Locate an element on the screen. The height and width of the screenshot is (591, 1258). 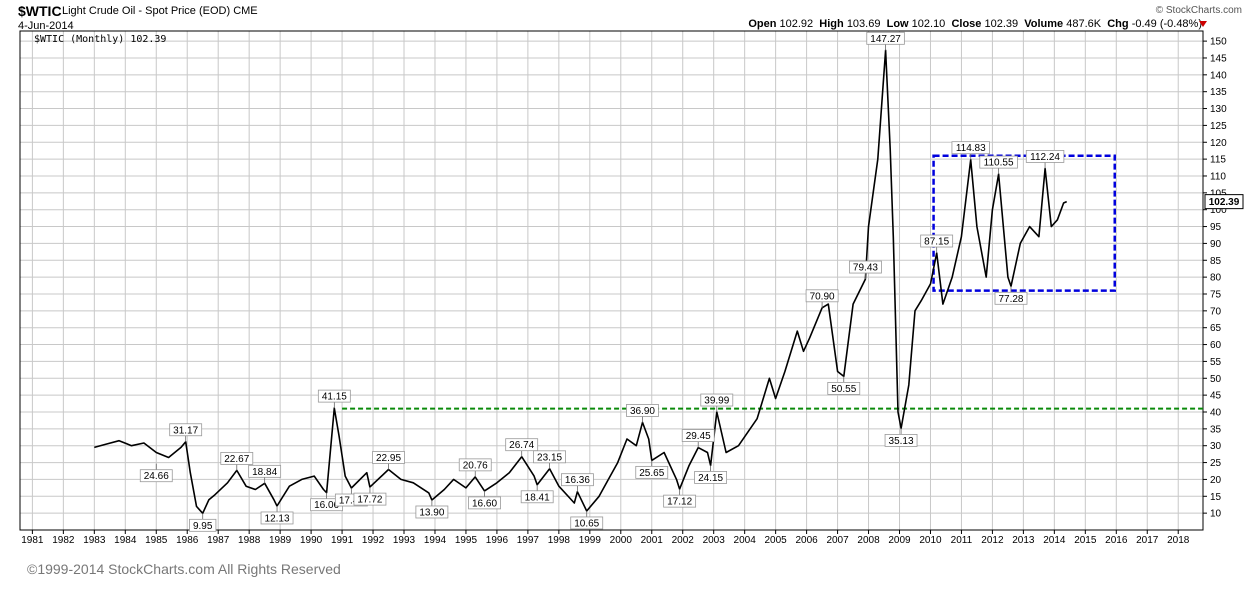
x-tick-label: 1987 is located at coordinates (218, 540).